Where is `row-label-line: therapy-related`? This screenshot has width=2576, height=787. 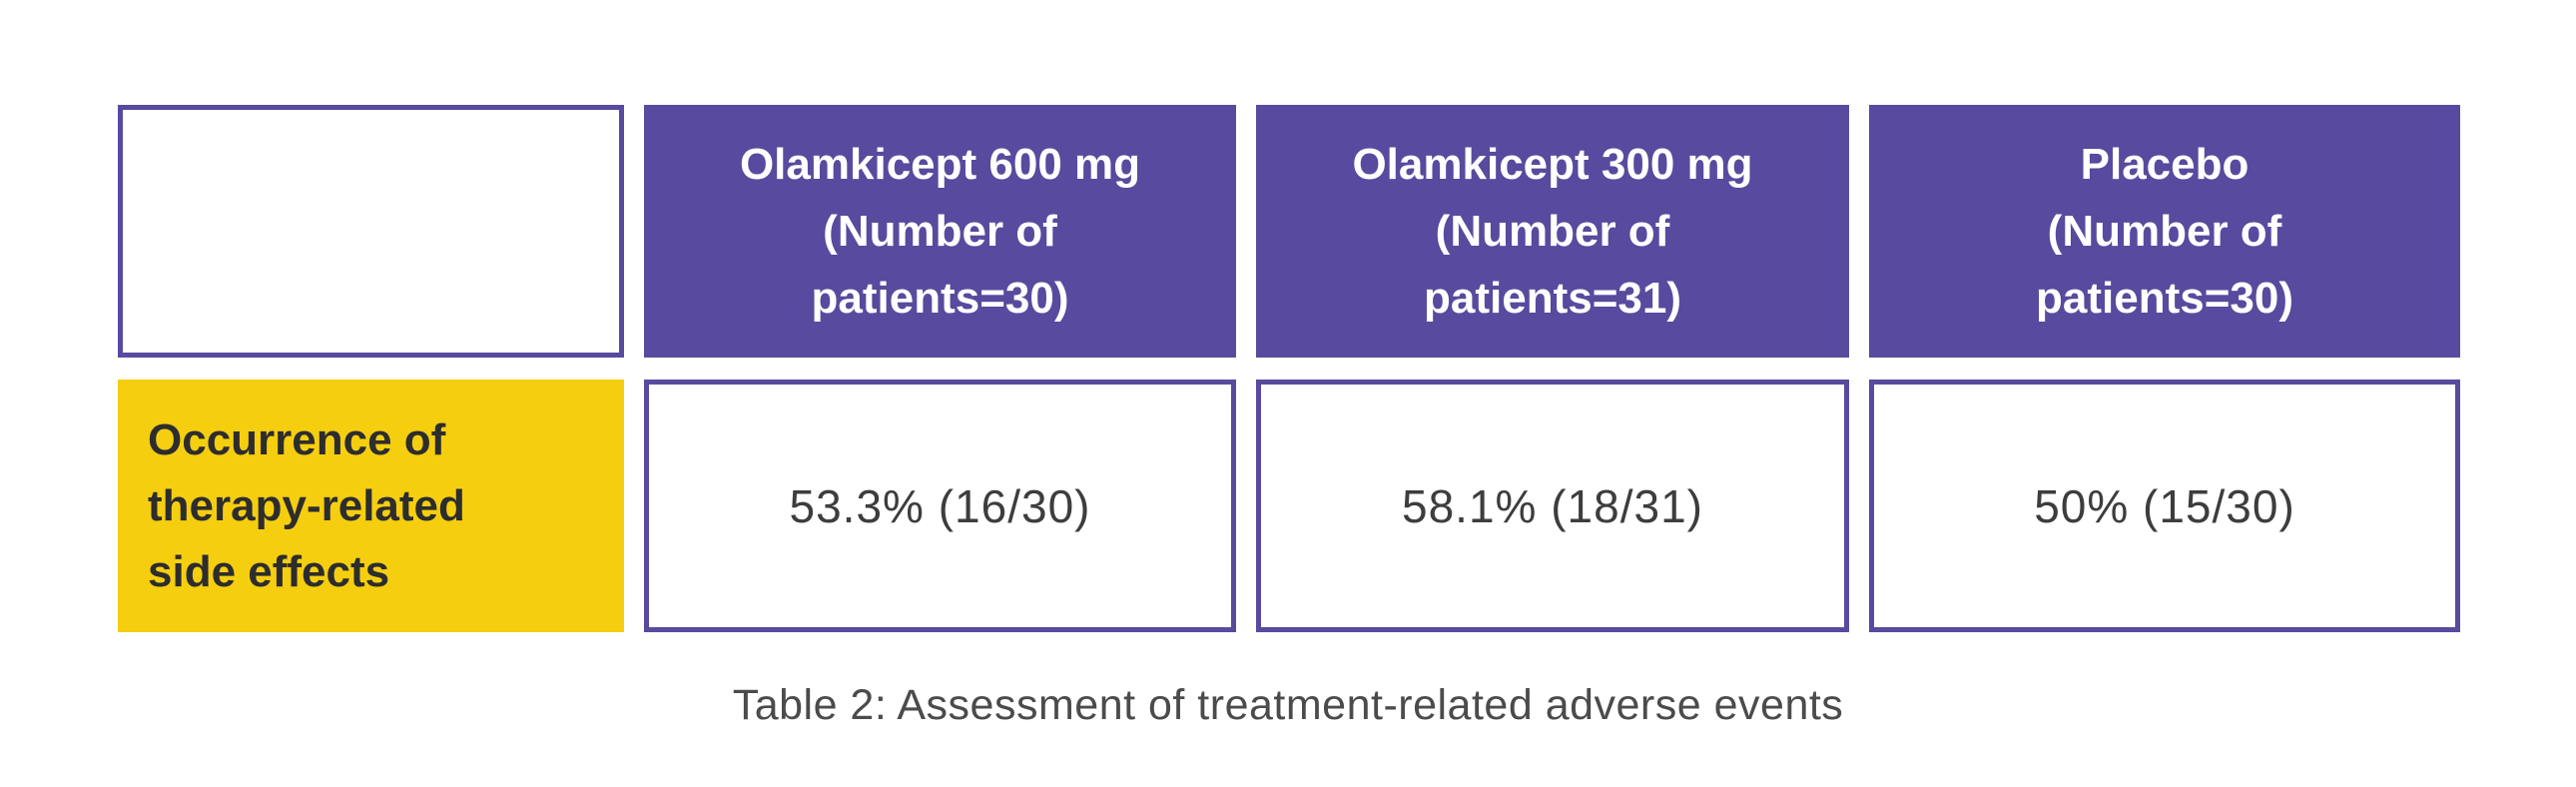 row-label-line: therapy-related is located at coordinates (307, 505).